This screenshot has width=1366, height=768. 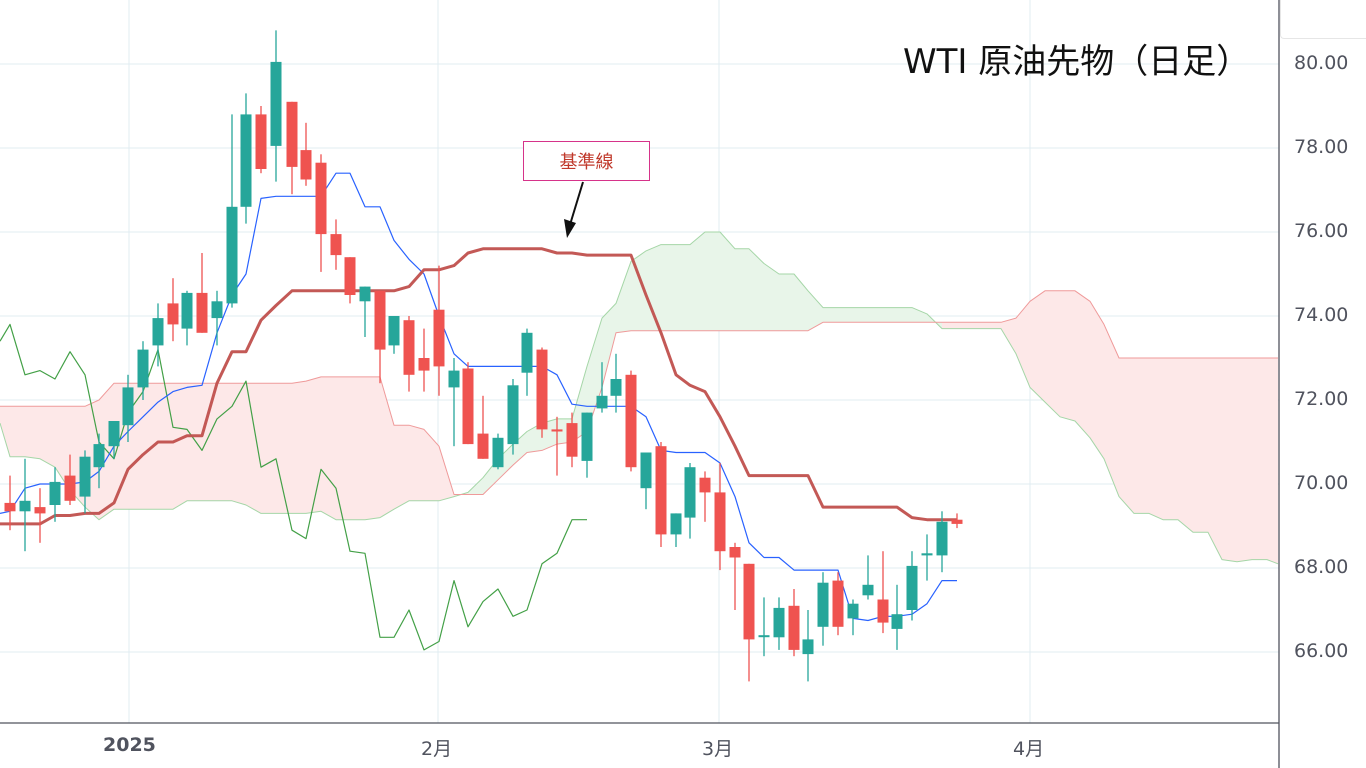 What do you see at coordinates (1321, 147) in the screenshot?
I see `price-tick-label: 78.00` at bounding box center [1321, 147].